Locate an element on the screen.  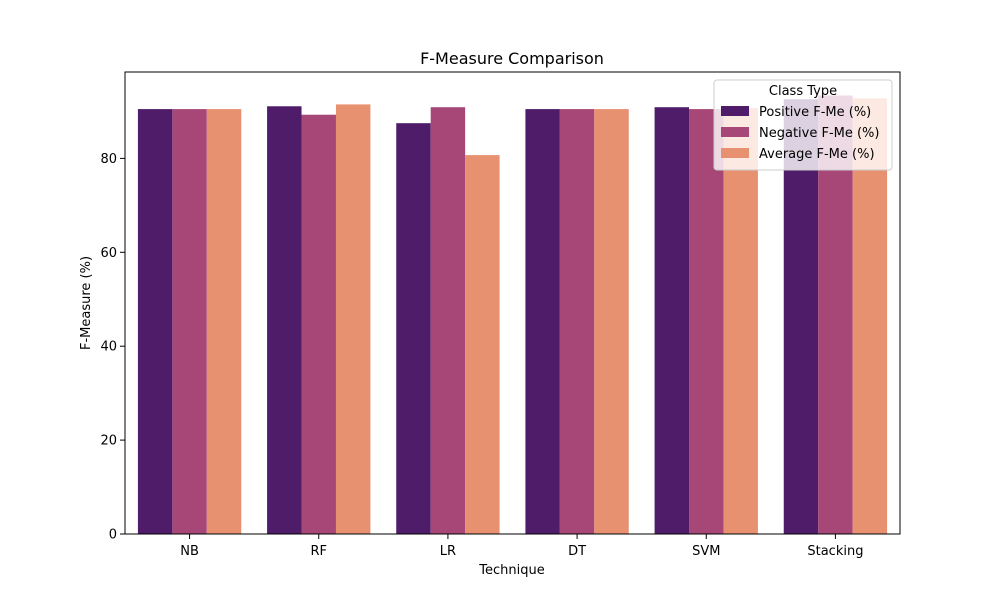
y-tick-label: 40 is located at coordinates (108, 347).